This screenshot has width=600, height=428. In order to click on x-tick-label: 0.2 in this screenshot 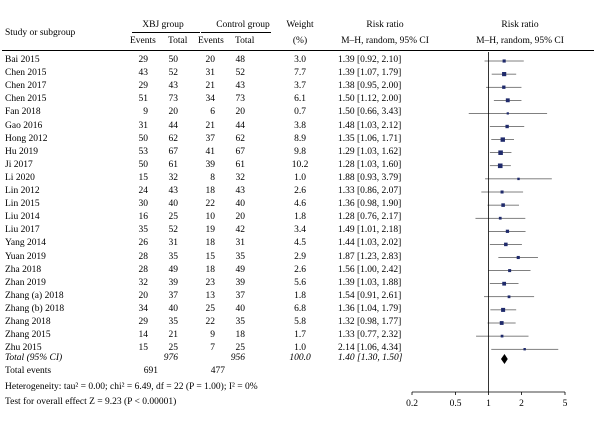, I will do `click(412, 404)`.